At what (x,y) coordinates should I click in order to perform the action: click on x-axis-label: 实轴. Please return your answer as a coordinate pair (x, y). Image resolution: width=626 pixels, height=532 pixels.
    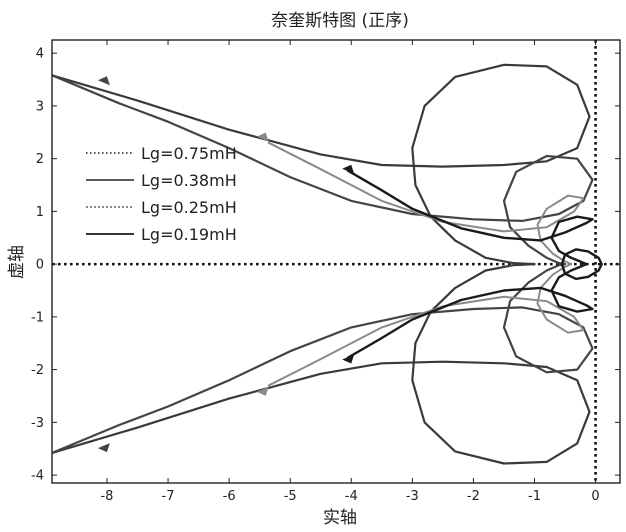
    Looking at the image, I should click on (340, 518).